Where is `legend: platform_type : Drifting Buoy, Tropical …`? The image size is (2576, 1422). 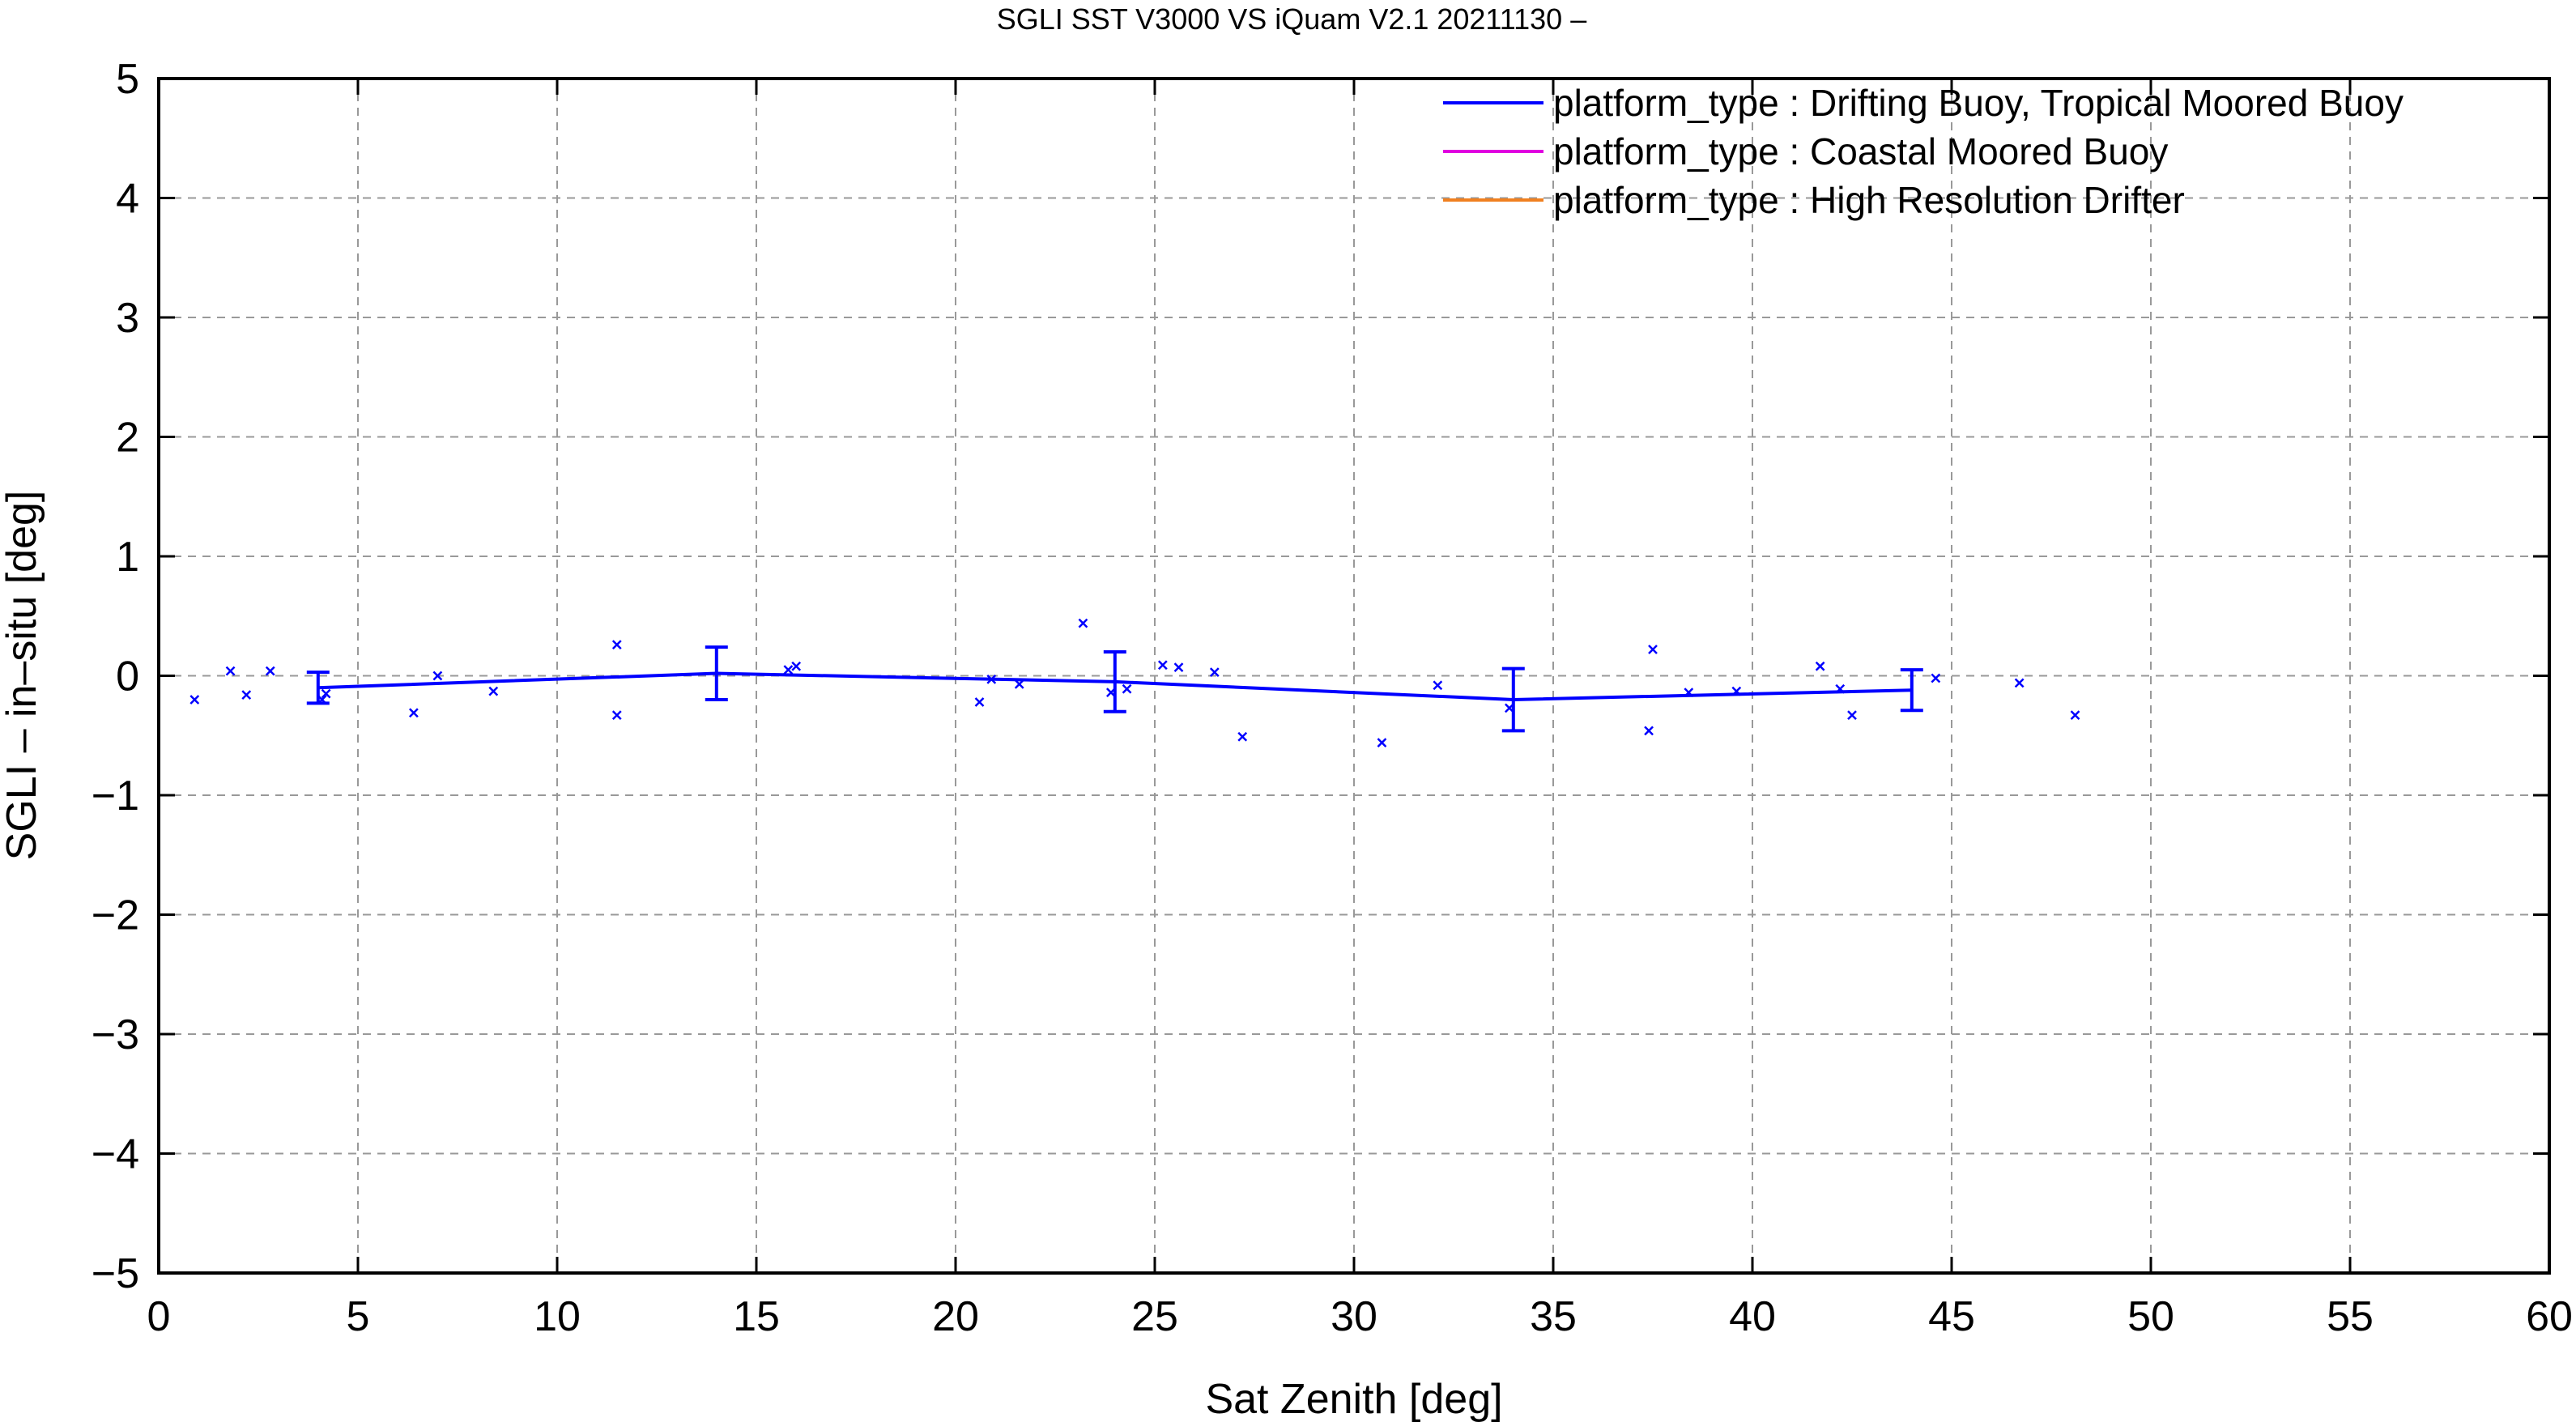
legend: platform_type : Drifting Buoy, Tropical … is located at coordinates (1923, 151).